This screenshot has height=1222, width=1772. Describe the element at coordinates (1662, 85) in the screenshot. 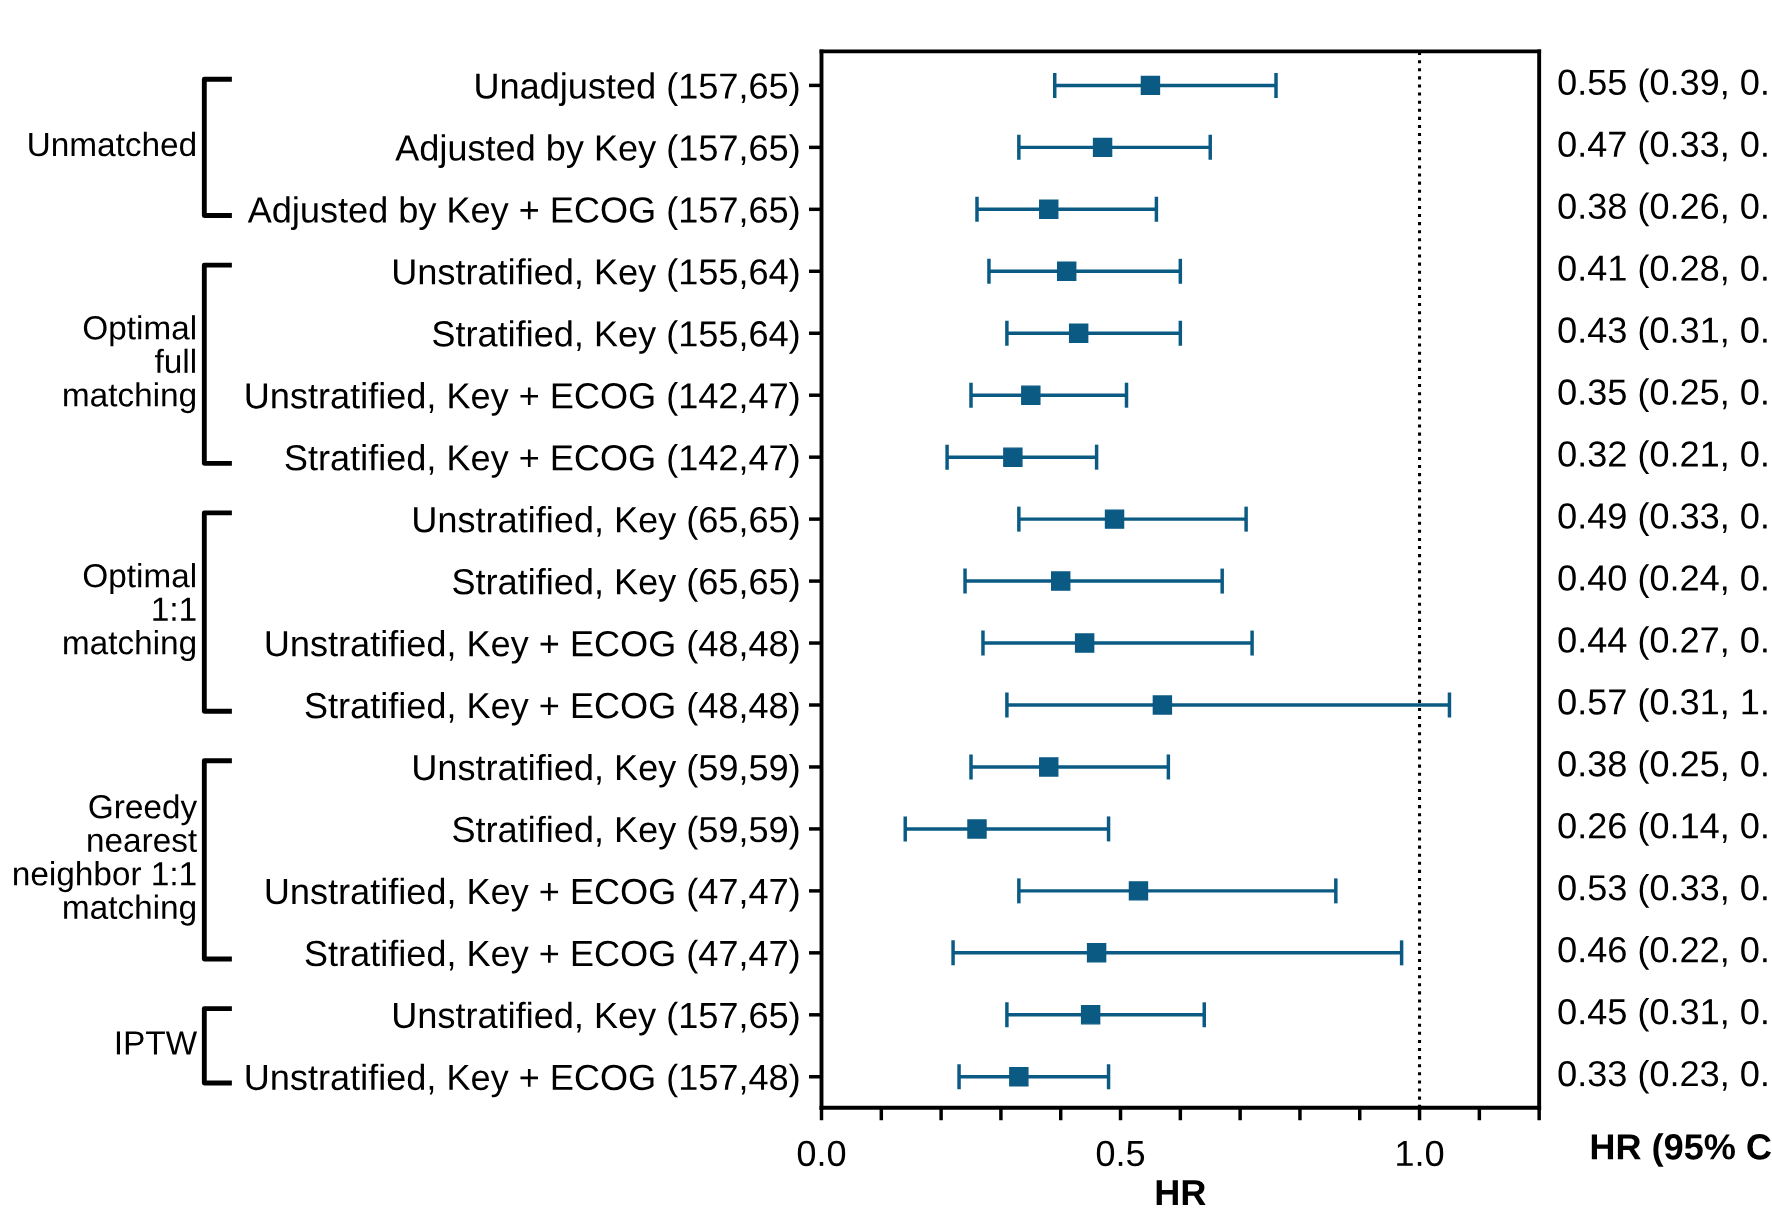

I see `data-label: 0.55 (0.39, 0.` at that location.